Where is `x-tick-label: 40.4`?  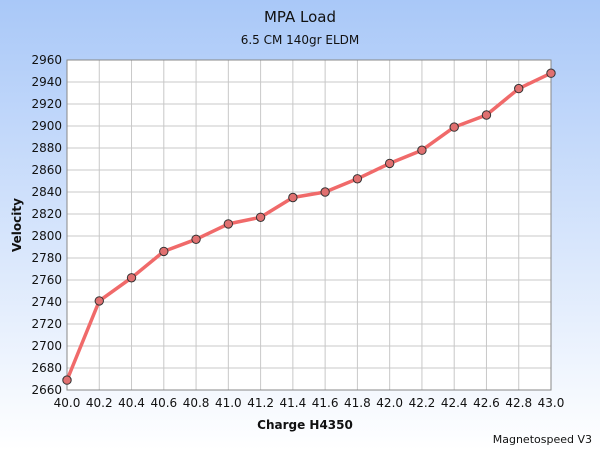 x-tick-label: 40.4 is located at coordinates (131, 403).